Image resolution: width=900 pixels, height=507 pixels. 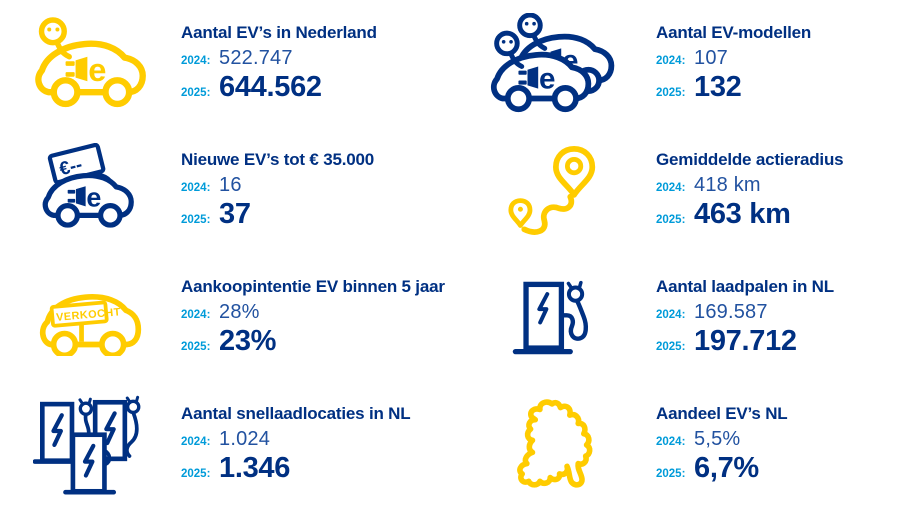 I want to click on panel-title: Aantal laadpalen in NL, so click(x=745, y=287).